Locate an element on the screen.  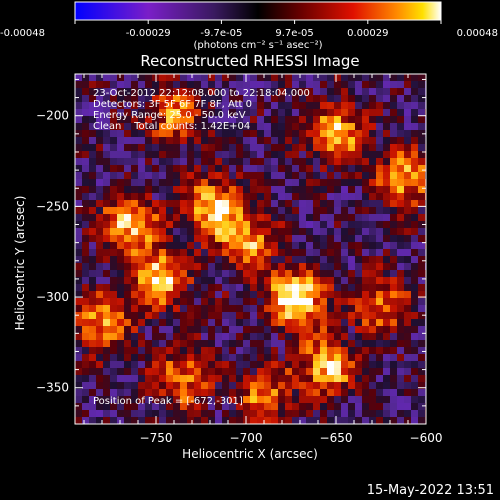
x-tick-label: −600 is located at coordinates (426, 438).